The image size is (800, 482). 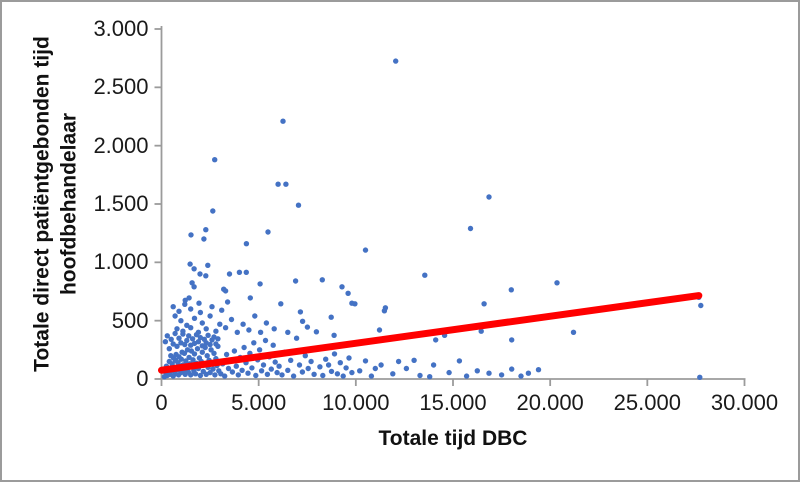 What do you see at coordinates (69, 204) in the screenshot?
I see `y-axis-title-line2: hoofdbehandelaar` at bounding box center [69, 204].